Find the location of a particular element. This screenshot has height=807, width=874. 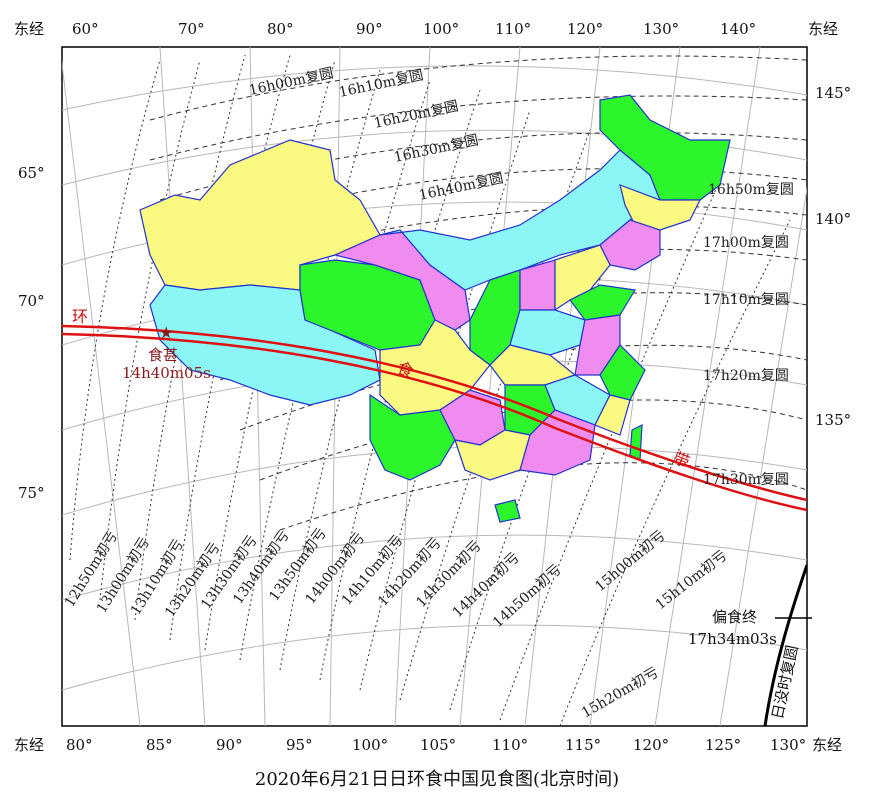

left-lat-label: 70° is located at coordinates (31, 301).